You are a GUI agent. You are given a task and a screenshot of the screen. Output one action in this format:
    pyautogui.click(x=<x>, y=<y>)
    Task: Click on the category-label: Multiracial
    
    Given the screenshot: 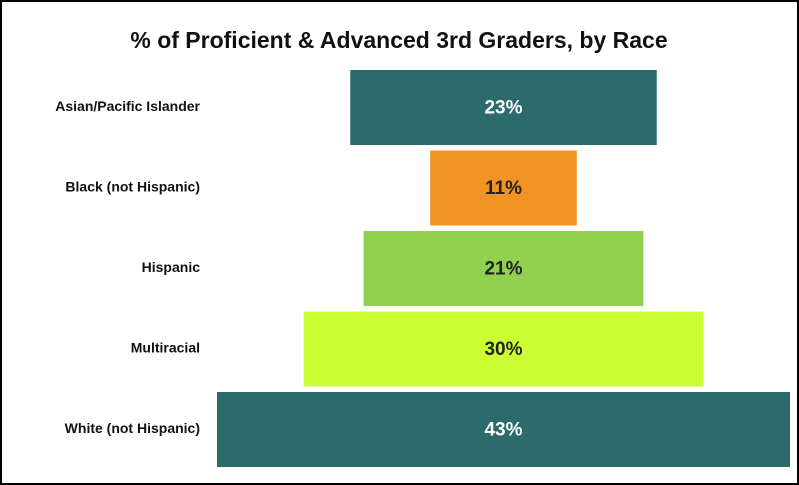 What is the action you would take?
    pyautogui.click(x=165, y=348)
    